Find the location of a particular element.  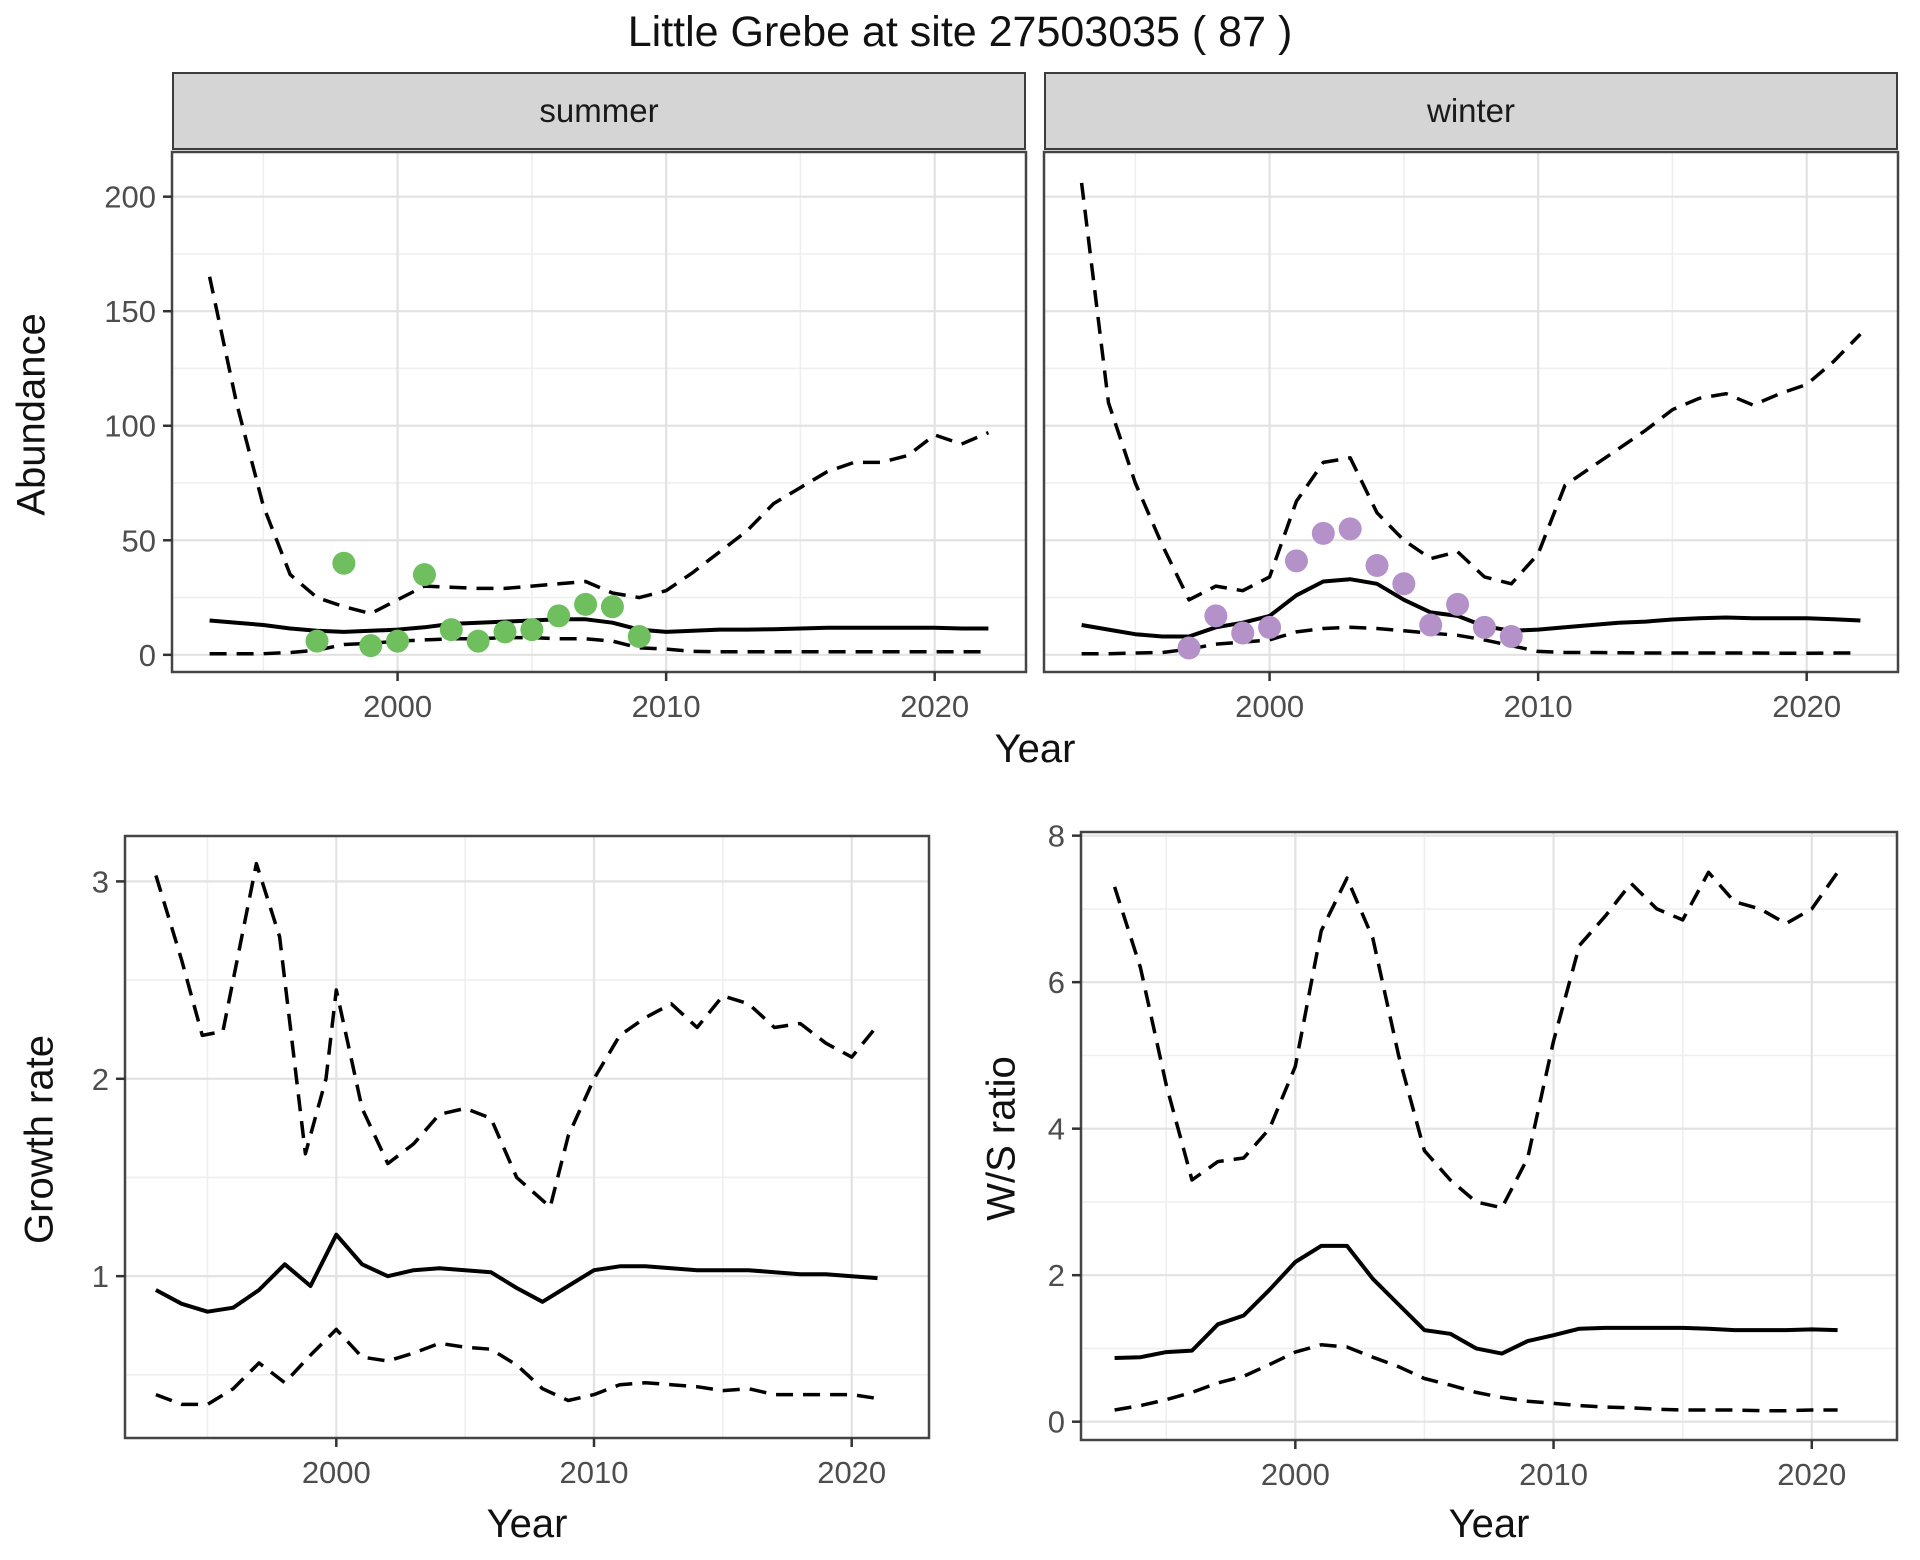

svg-text: 50 is located at coordinates (139, 540).